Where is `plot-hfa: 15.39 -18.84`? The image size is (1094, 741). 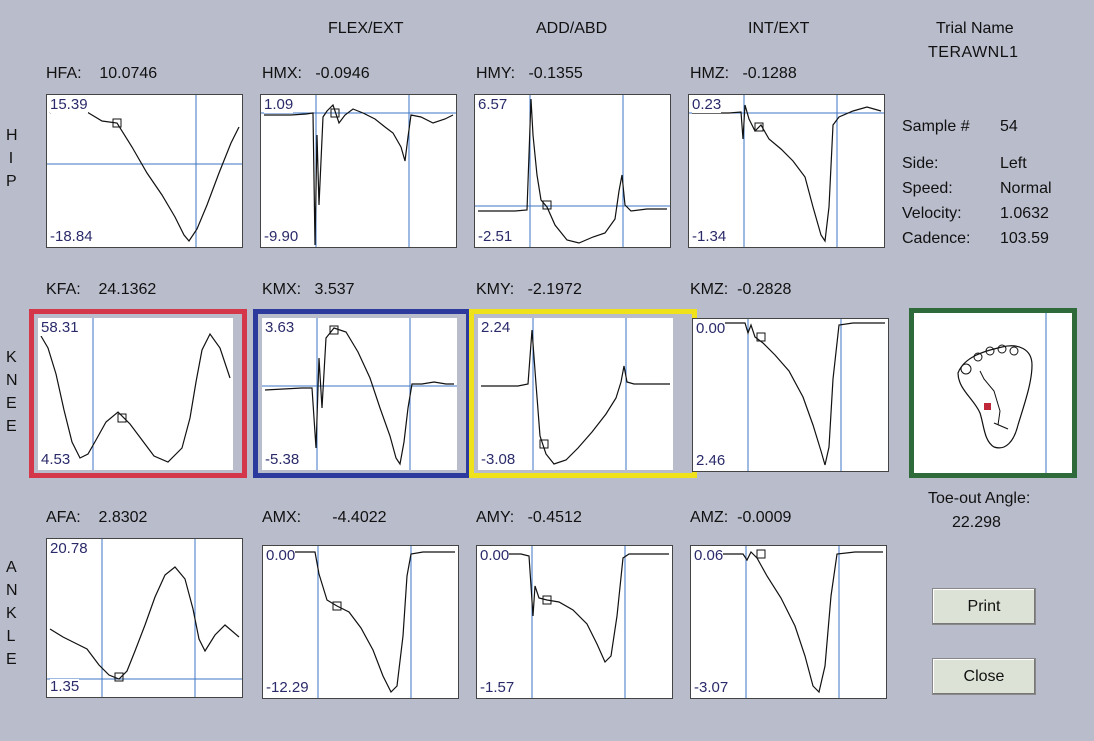
plot-hfa: 15.39 -18.84 is located at coordinates (144, 171).